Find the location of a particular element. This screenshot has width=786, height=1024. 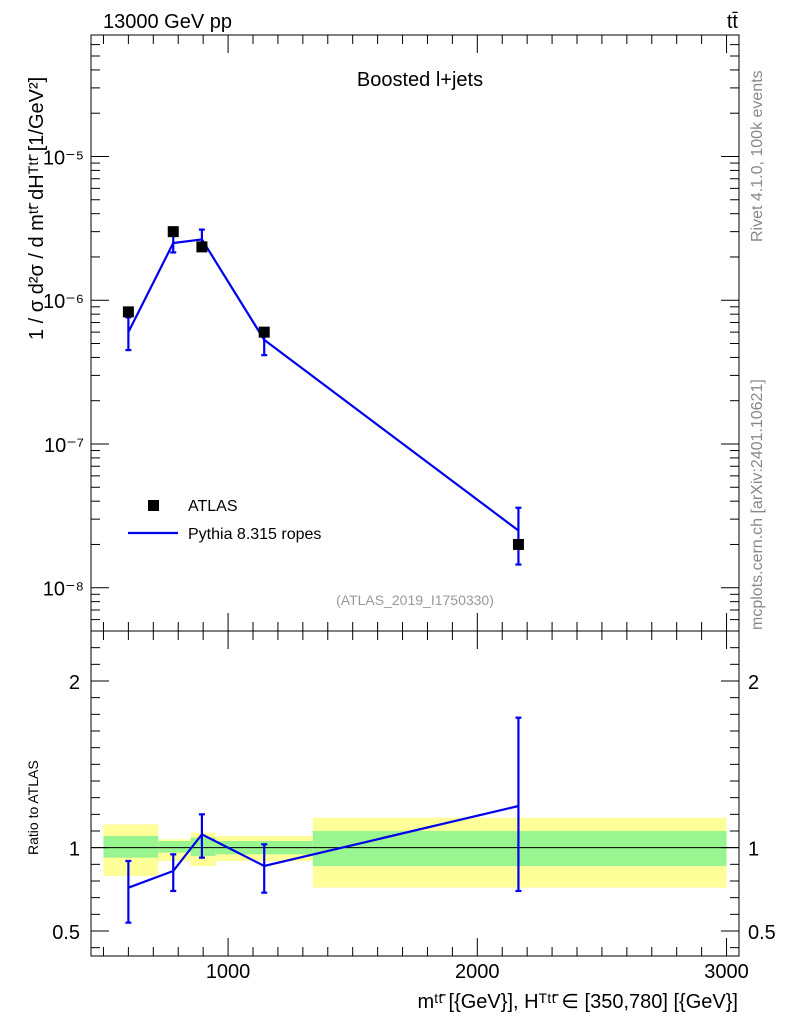

analysis-id: (ATLAS_2019_I1750330) is located at coordinates (415, 600).